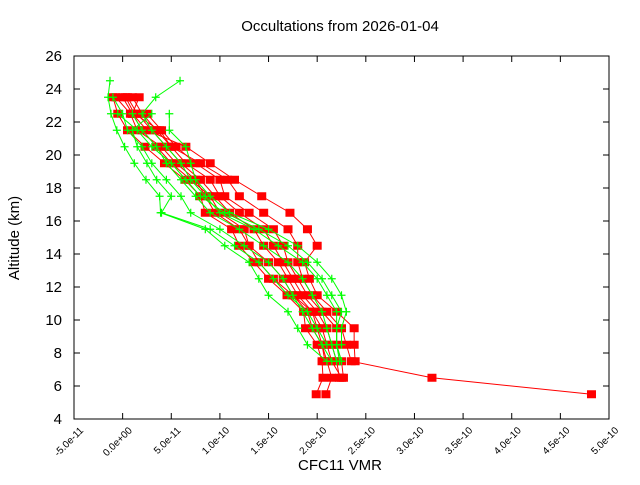  What do you see at coordinates (362, 441) in the screenshot?
I see `x-tick-label: 2.5e-10` at bounding box center [362, 441].